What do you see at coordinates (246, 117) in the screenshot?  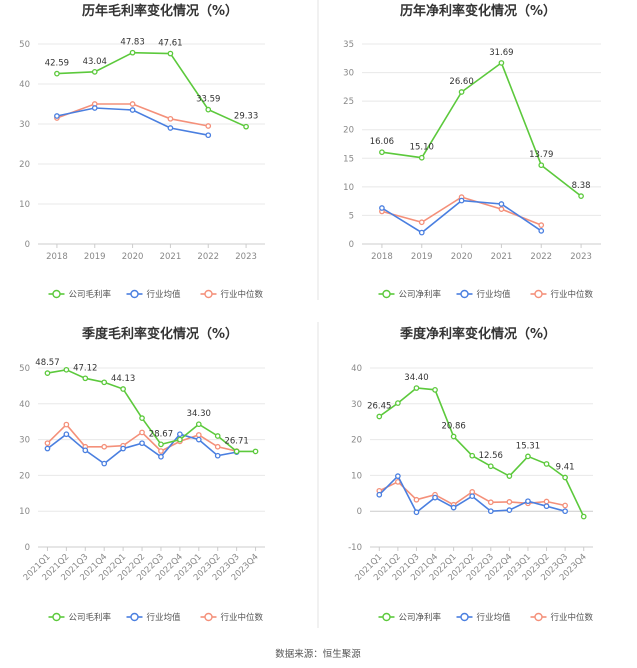 I see `data-label: 29.33` at bounding box center [246, 117].